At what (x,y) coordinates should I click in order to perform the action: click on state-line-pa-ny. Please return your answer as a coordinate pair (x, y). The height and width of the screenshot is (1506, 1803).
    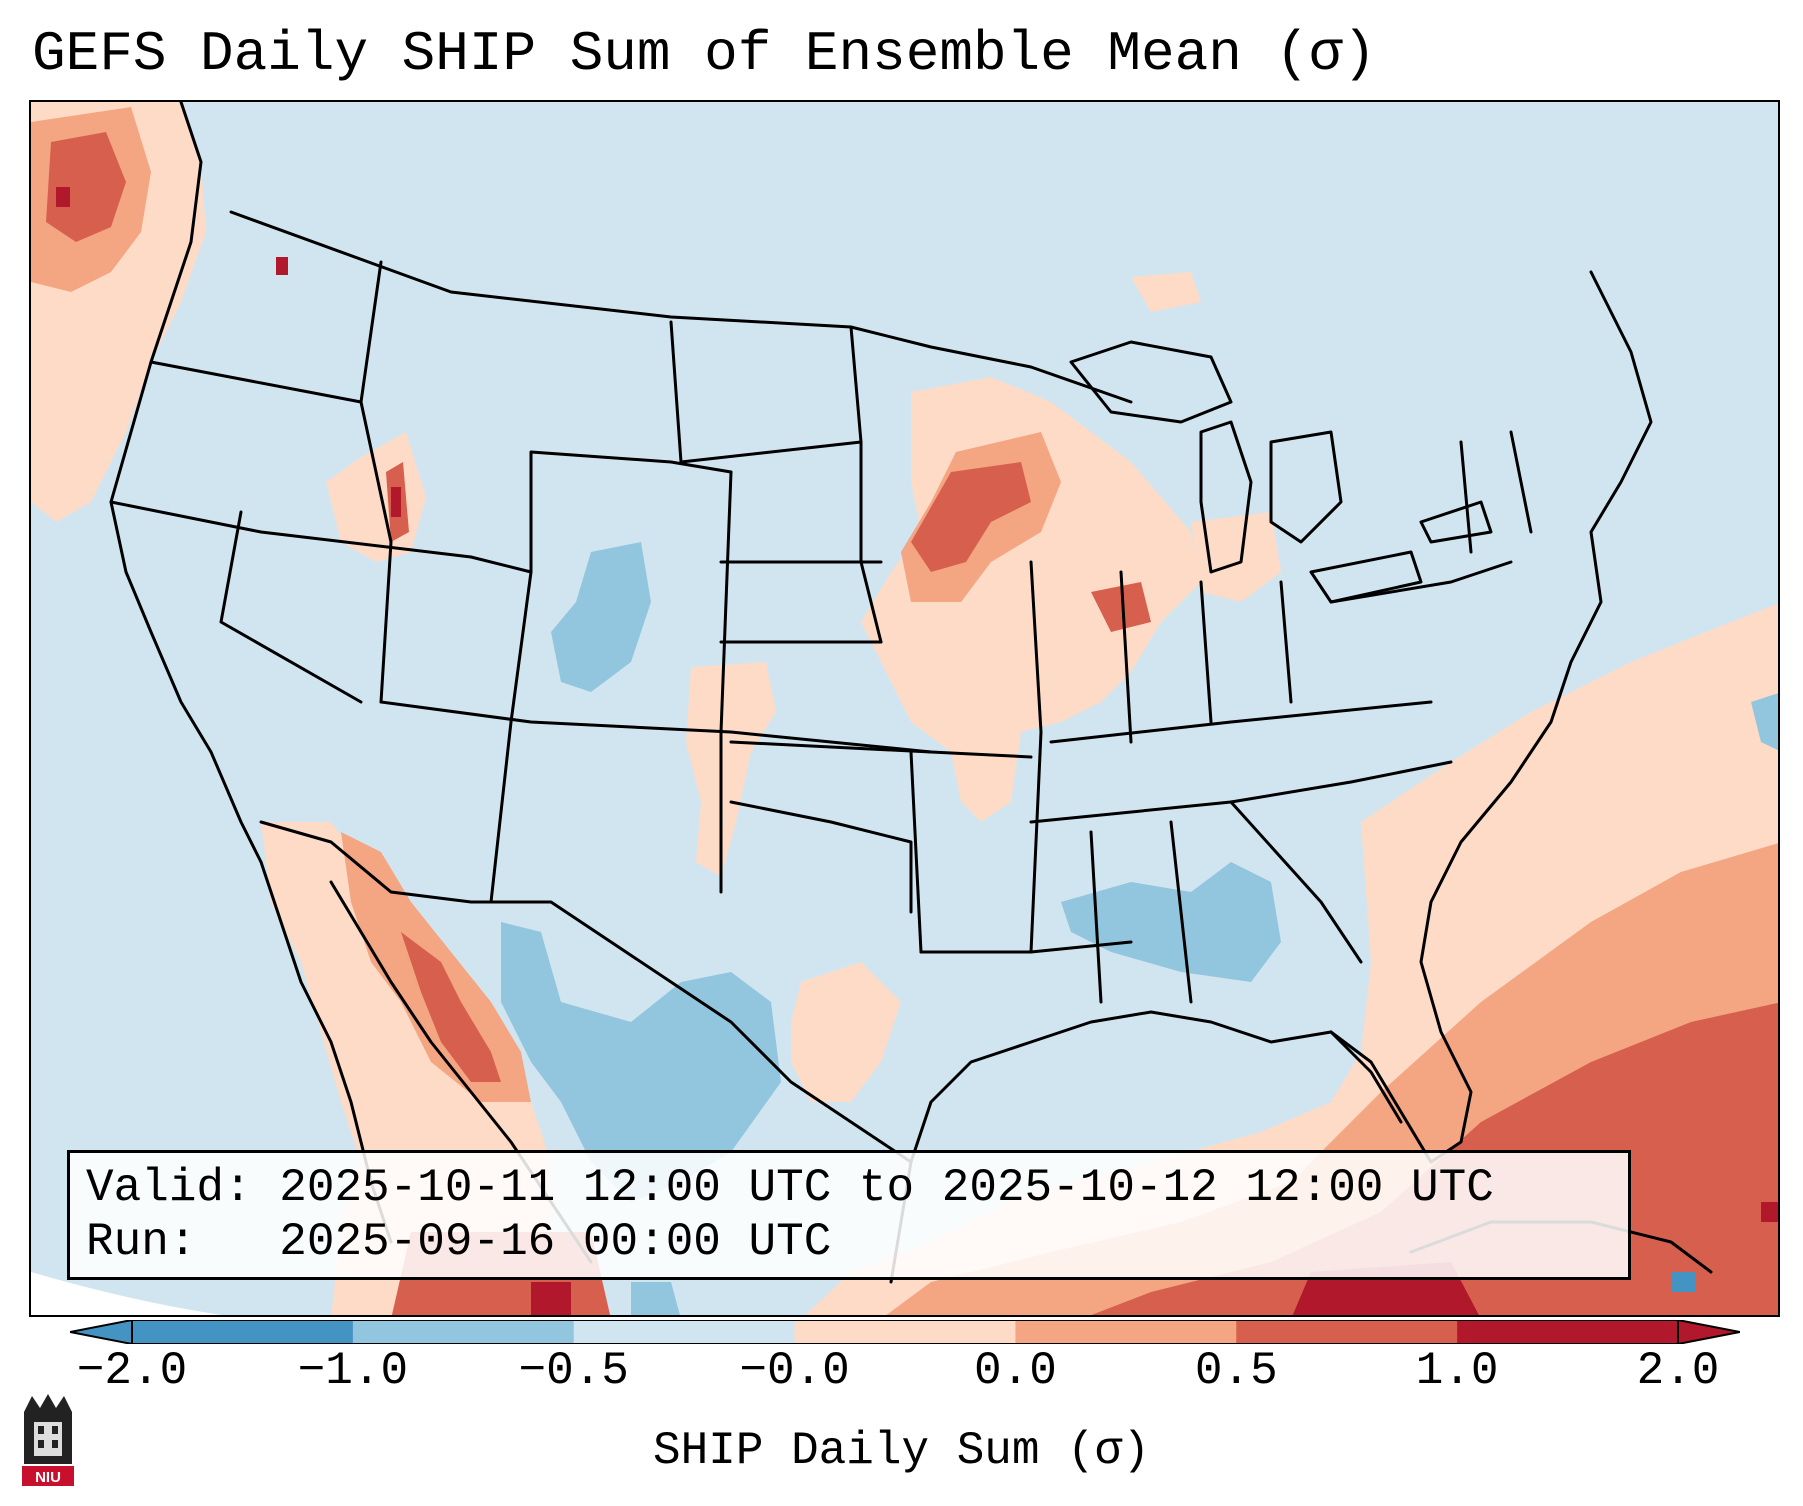
    Looking at the image, I should click on (1421, 582).